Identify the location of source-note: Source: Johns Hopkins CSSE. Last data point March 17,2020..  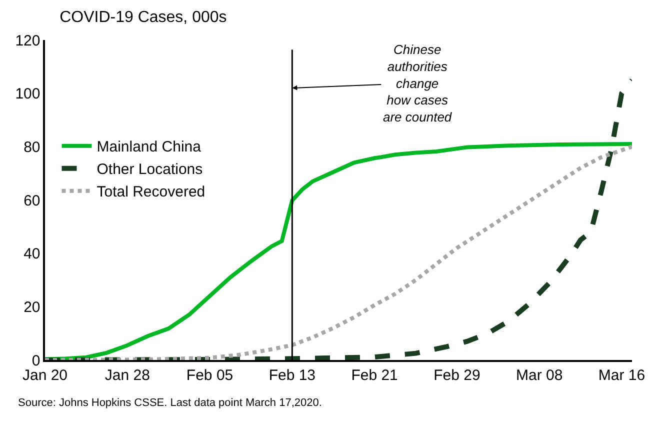
(170, 403).